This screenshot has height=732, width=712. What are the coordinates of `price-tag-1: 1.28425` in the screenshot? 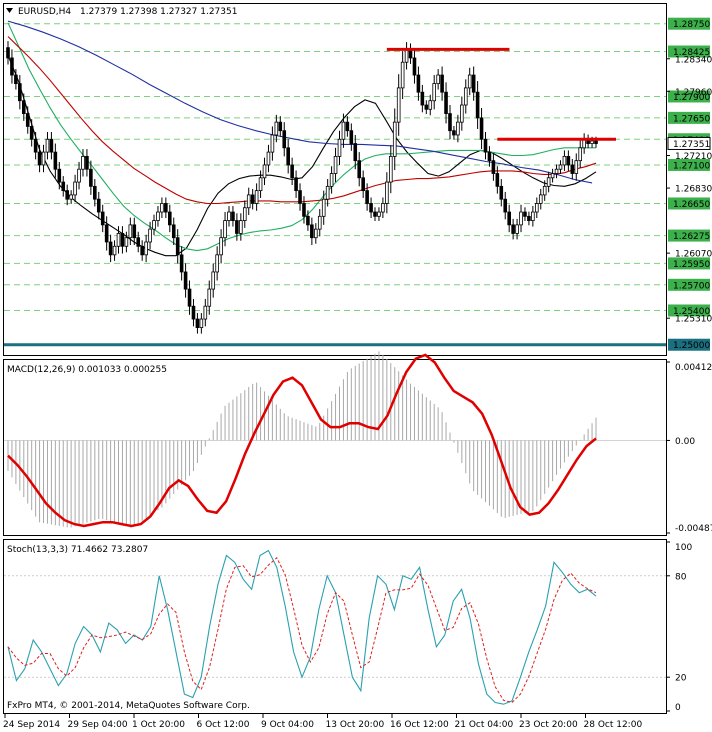 It's located at (691, 53).